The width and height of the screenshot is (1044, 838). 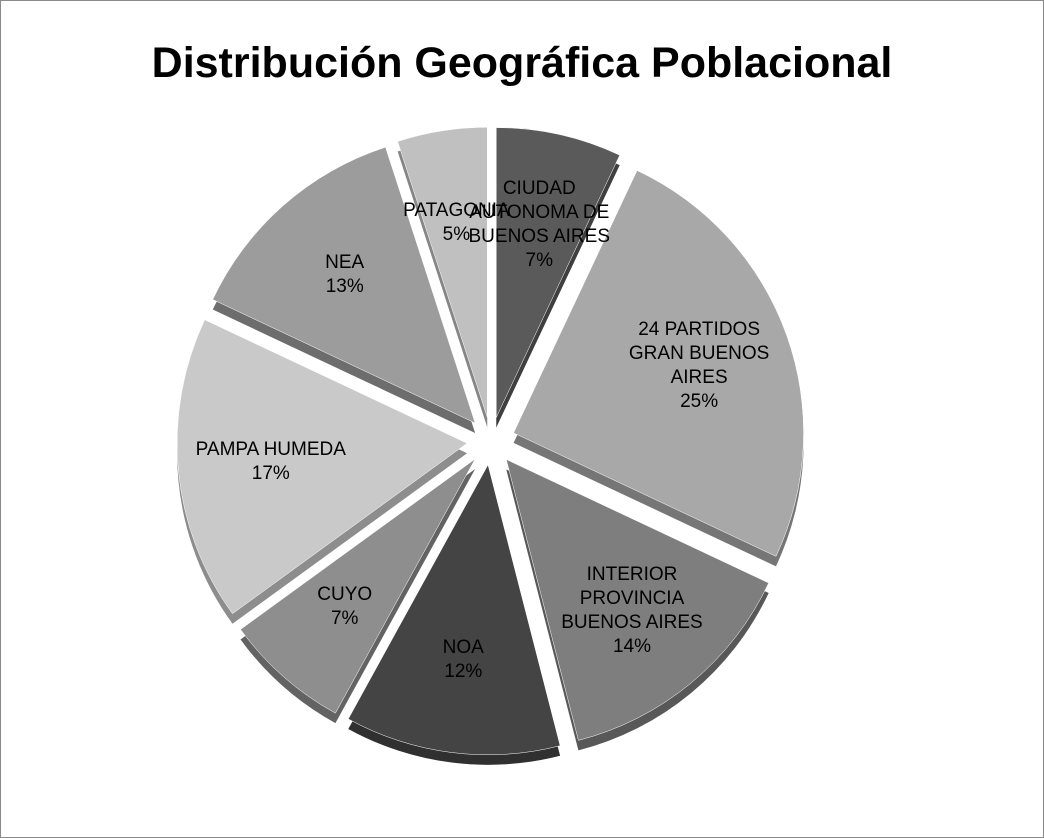 What do you see at coordinates (456, 210) in the screenshot?
I see `category-label: PATAGONIA` at bounding box center [456, 210].